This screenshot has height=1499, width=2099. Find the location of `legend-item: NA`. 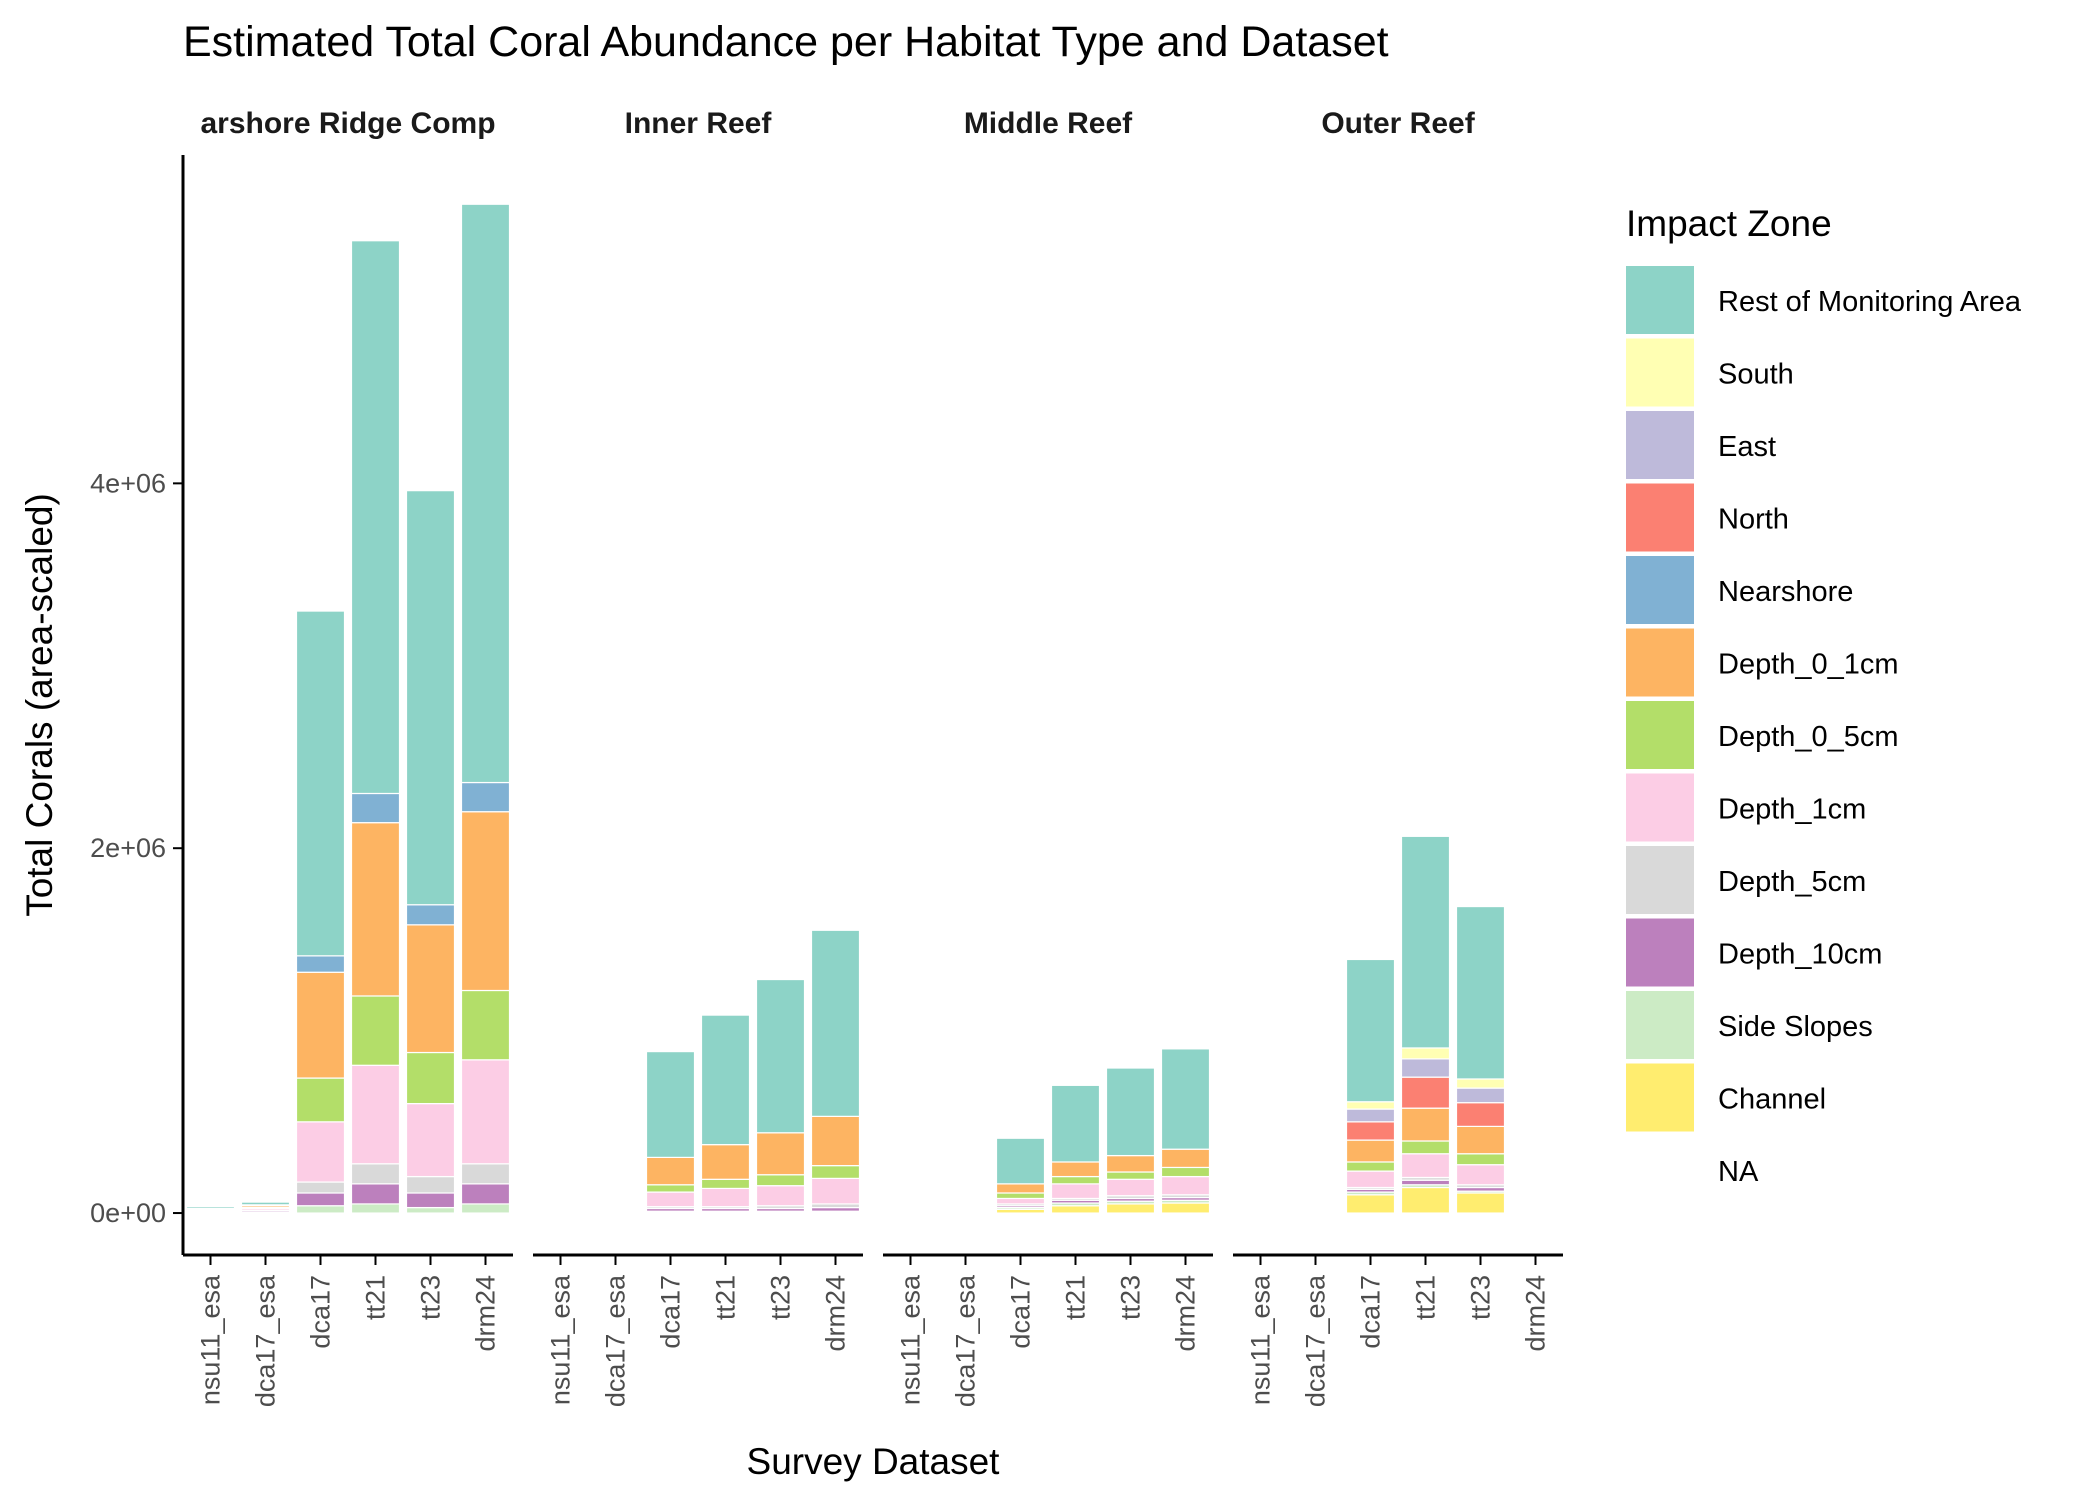

legend-item: NA is located at coordinates (1692, 1170).